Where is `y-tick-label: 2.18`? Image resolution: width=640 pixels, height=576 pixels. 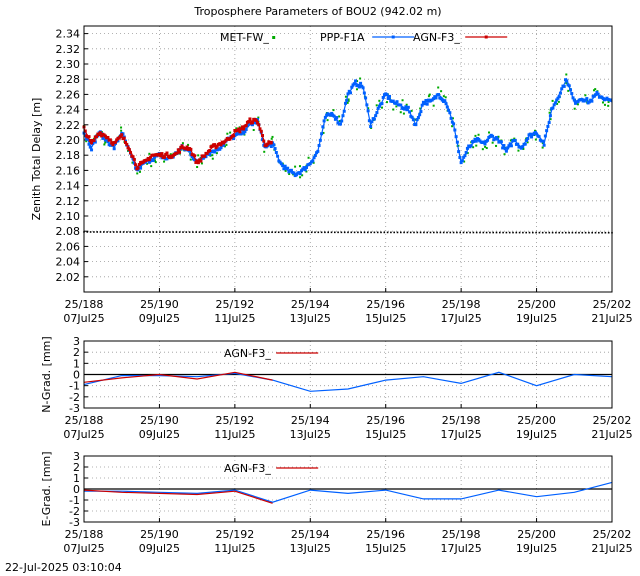 y-tick-label: 2.18 is located at coordinates (68, 155).